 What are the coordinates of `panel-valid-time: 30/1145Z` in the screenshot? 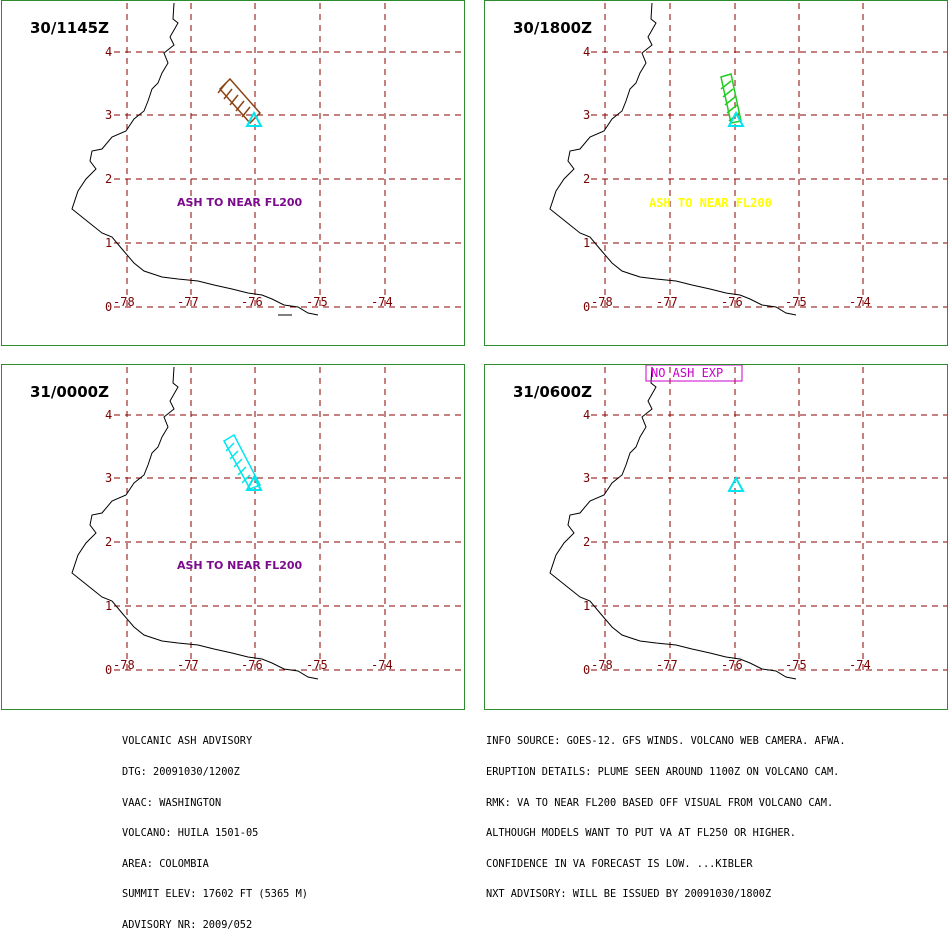 It's located at (69, 28).